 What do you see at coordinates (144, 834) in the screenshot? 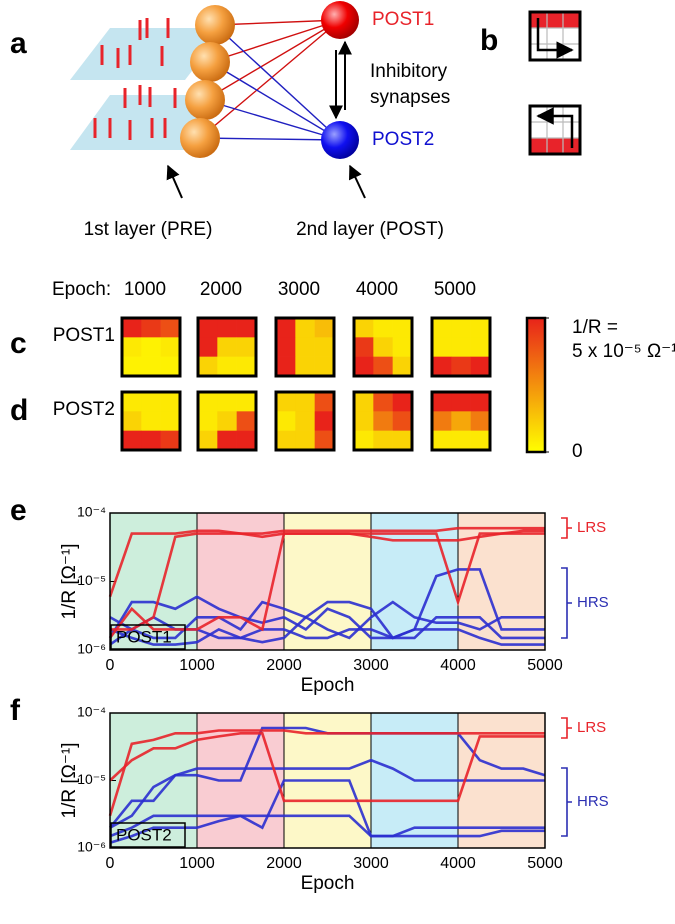
I see `inset-label: POST2` at bounding box center [144, 834].